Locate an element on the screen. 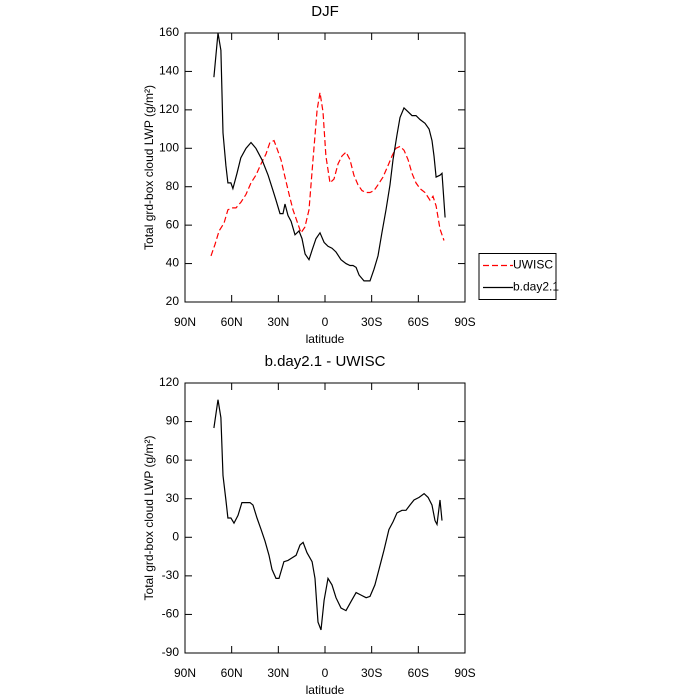 The image size is (700, 700). y-tick-label: 160 is located at coordinates (169, 32).